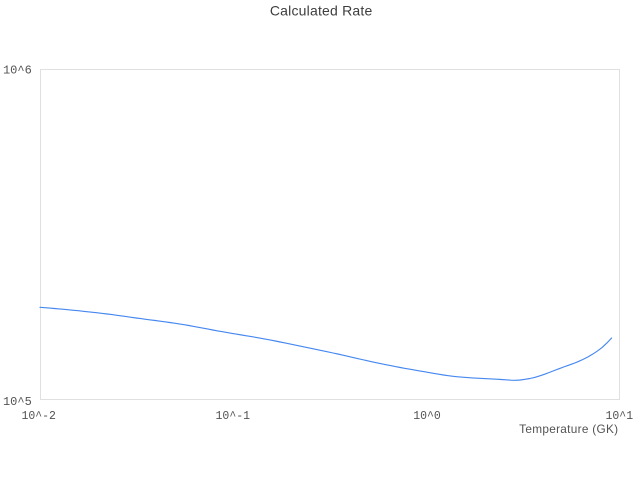  What do you see at coordinates (321, 11) in the screenshot?
I see `svg-text: Calculated Rate` at bounding box center [321, 11].